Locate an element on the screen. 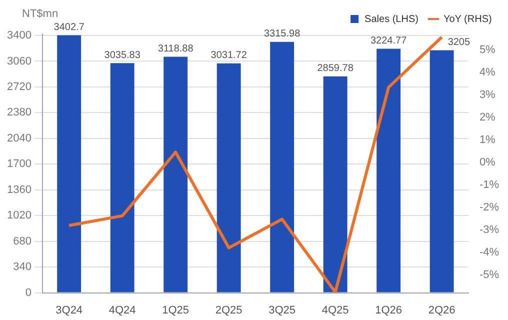  x-tick-label: 1Q26 is located at coordinates (388, 310).